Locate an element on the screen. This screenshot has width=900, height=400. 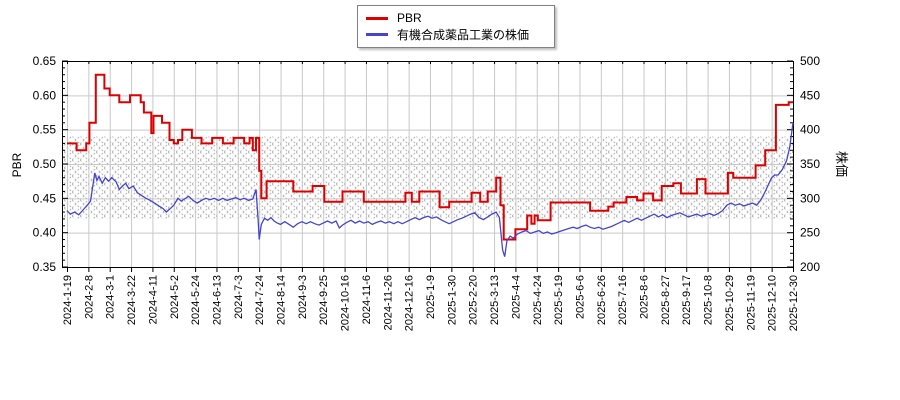
svg-text: 2025-8-27 is located at coordinates (666, 300).